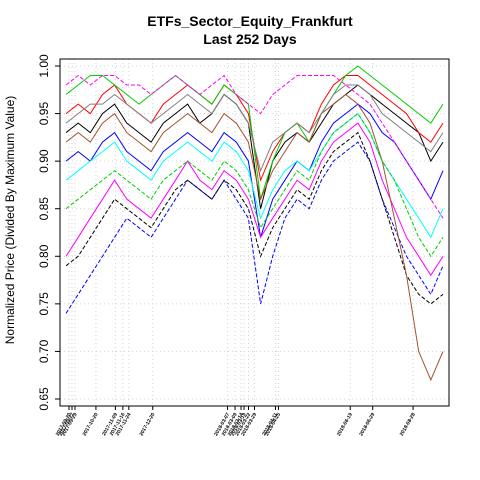  What do you see at coordinates (44, 114) in the screenshot?
I see `y-tick-label: 0.95` at bounding box center [44, 114].